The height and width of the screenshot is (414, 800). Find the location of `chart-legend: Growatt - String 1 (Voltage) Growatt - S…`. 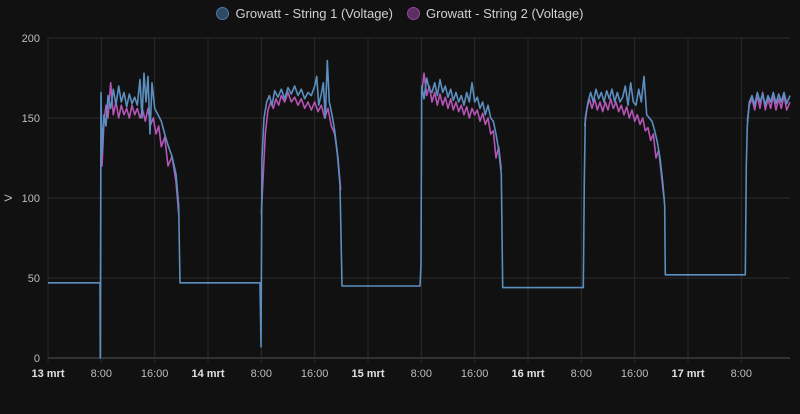

chart-legend: Growatt - String 1 (Voltage) Growatt - S… is located at coordinates (400, 13).